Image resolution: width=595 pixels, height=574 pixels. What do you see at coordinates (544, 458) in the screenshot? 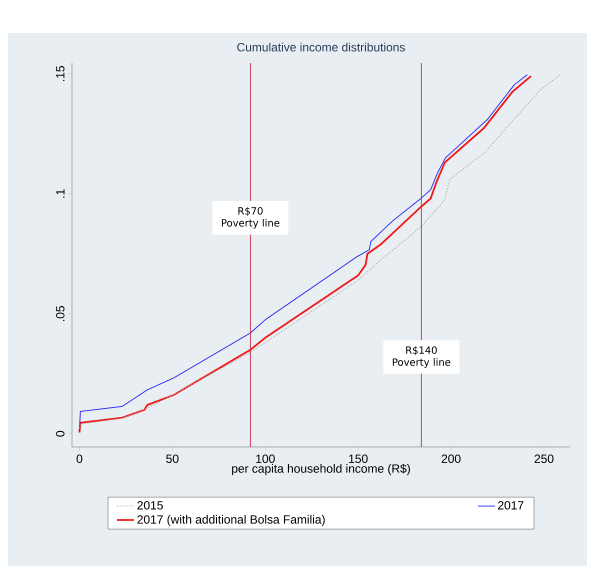
I see `x-tick-label: 250` at bounding box center [544, 458].